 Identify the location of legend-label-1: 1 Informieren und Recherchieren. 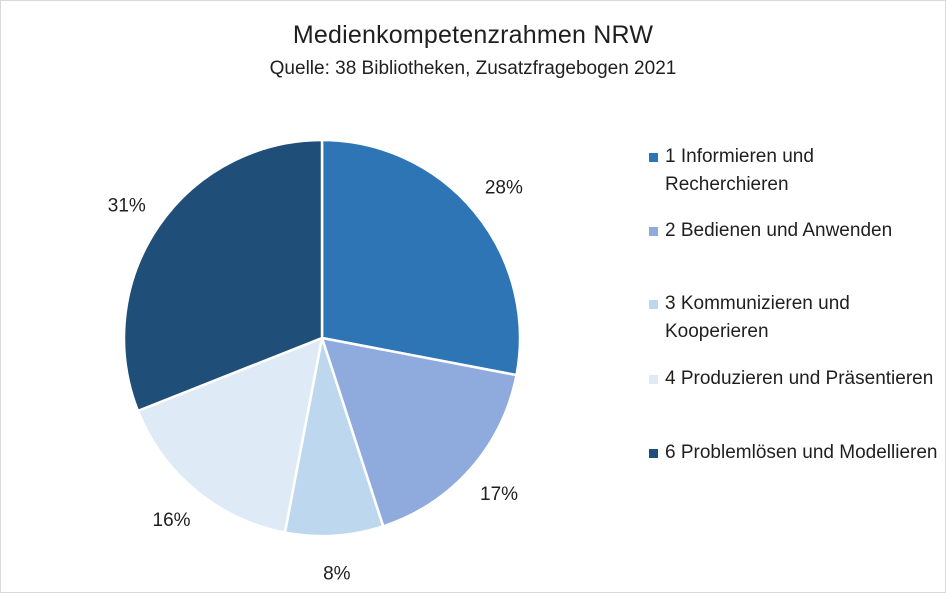
(739, 170).